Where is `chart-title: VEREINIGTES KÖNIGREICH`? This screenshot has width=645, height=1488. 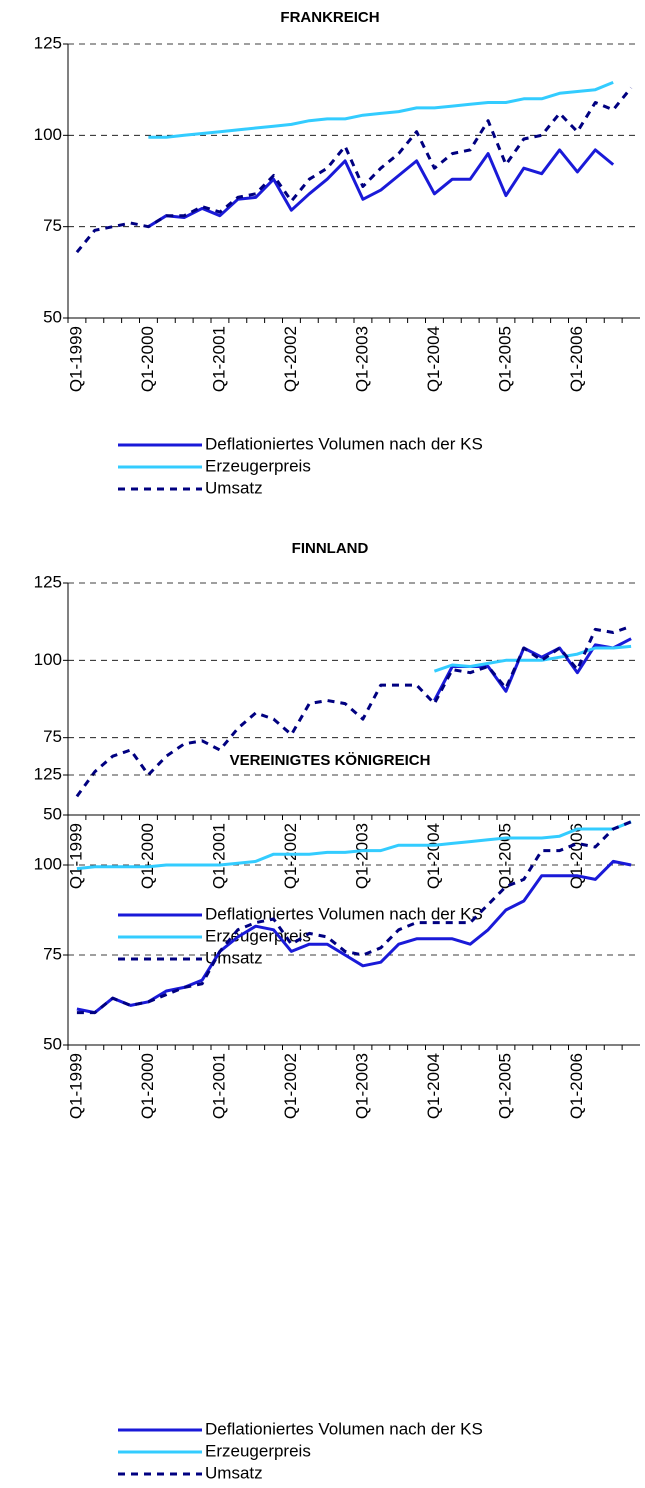
chart-title: VEREINIGTES KÖNIGREICH is located at coordinates (330, 760).